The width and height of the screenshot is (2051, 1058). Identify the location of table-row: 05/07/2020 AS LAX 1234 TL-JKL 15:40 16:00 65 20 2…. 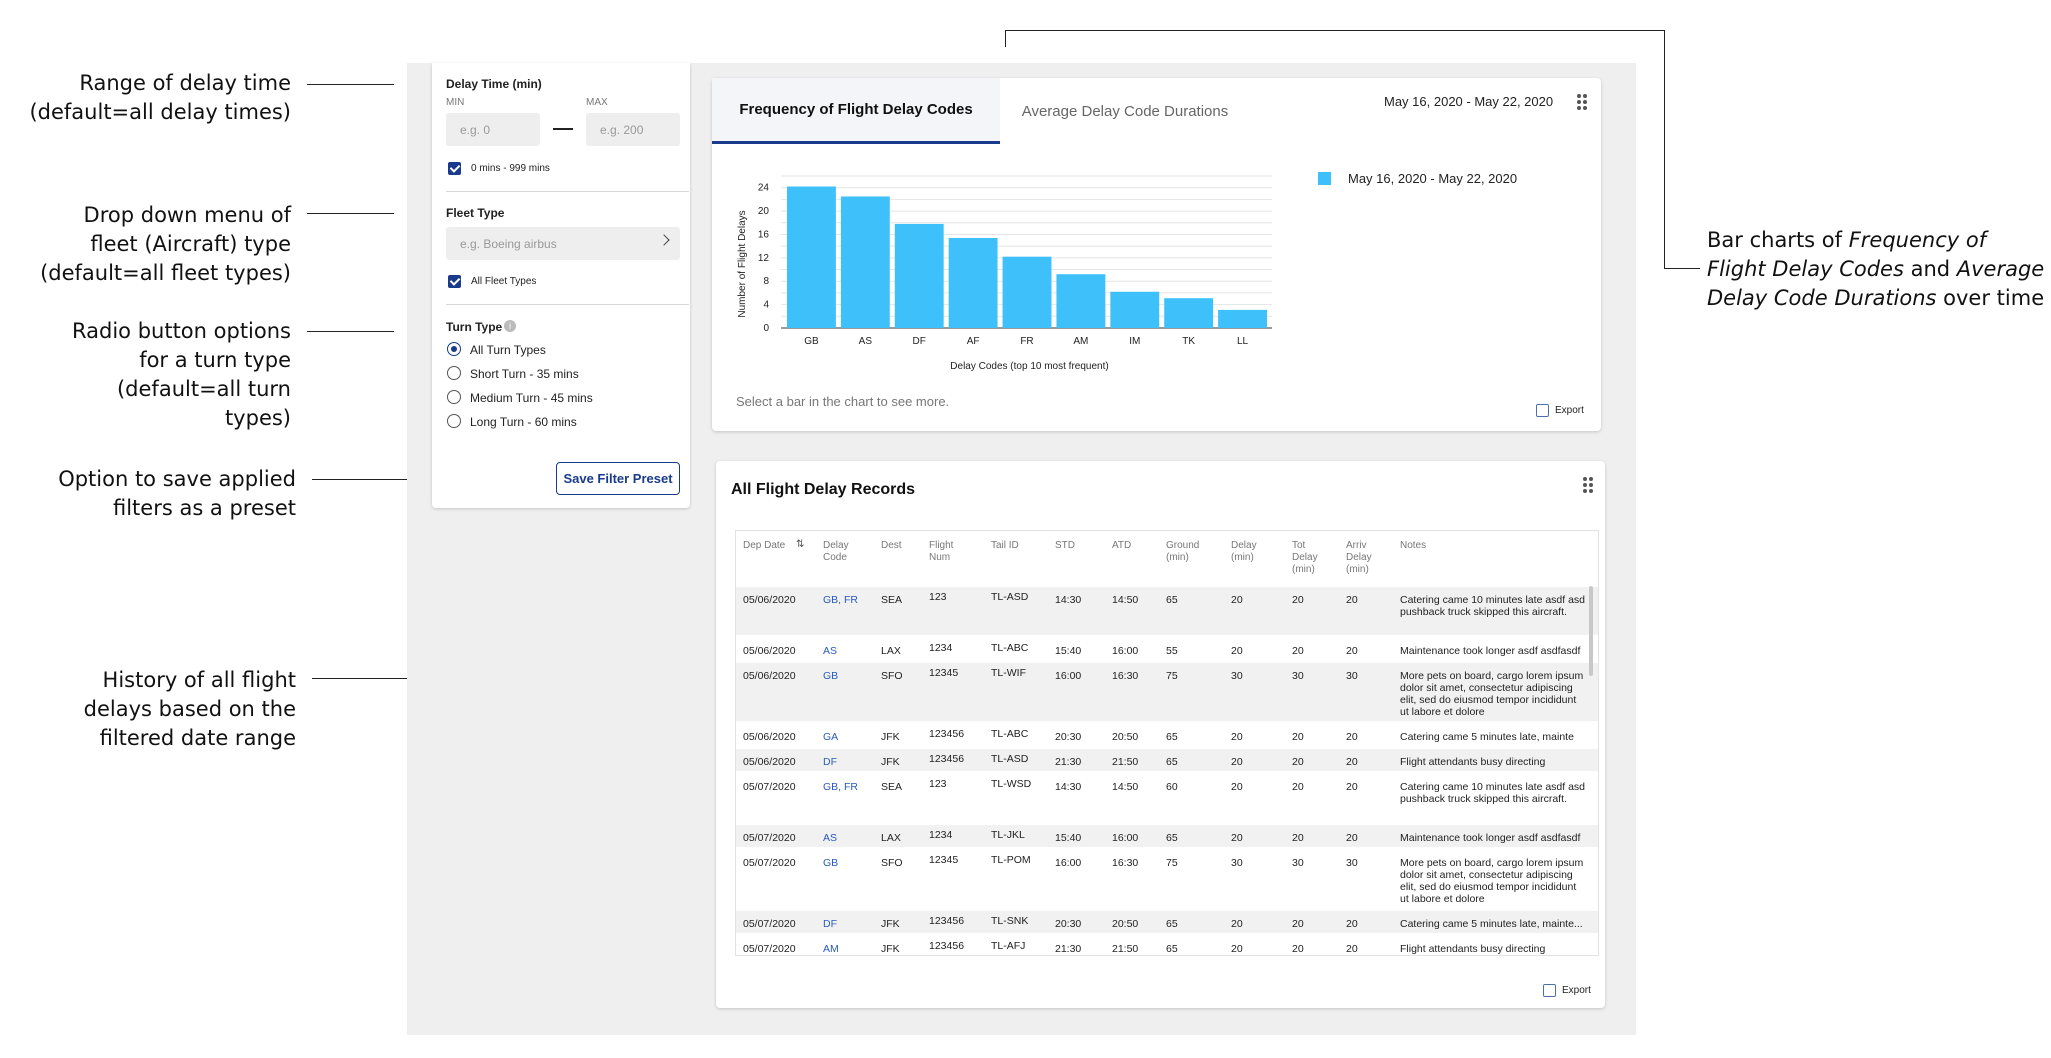
(1167, 836).